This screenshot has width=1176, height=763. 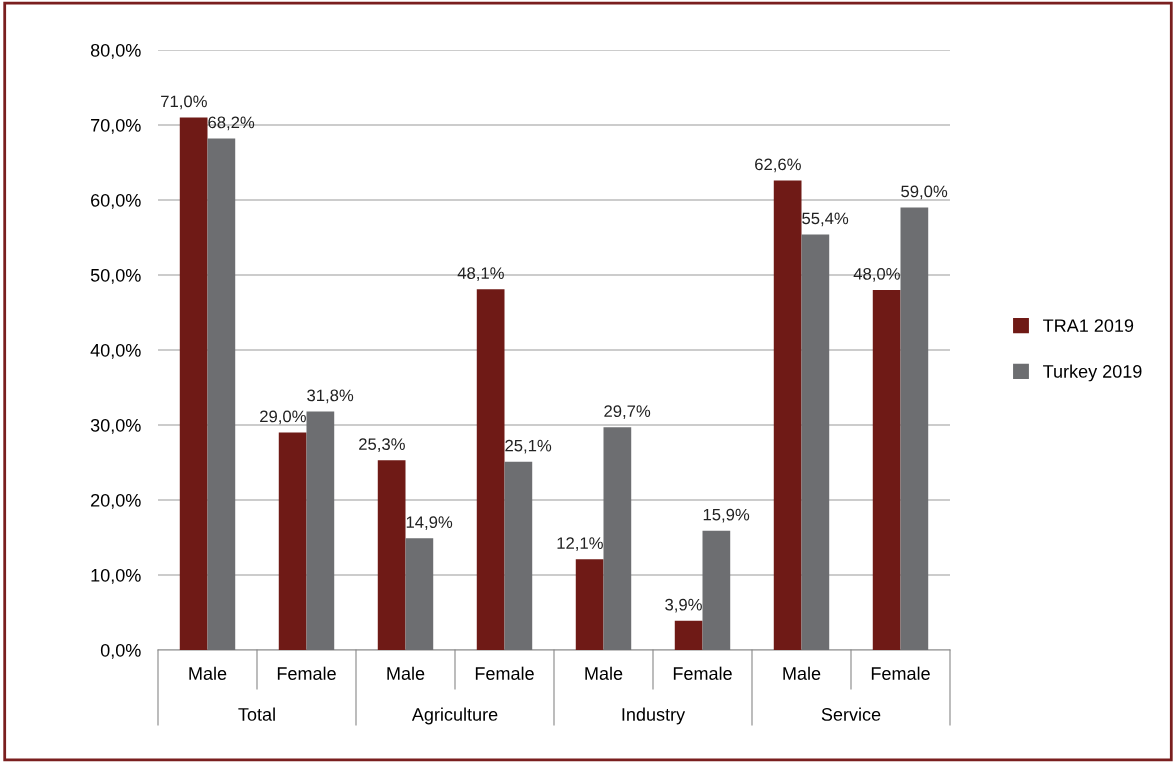 I want to click on y-tick-label: 80,0%, so click(x=115, y=51).